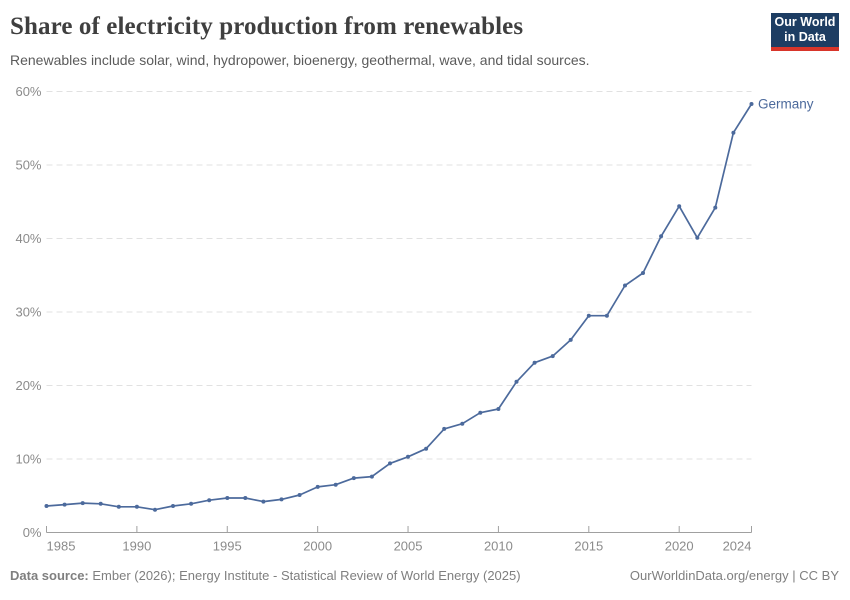 The width and height of the screenshot is (850, 600). Describe the element at coordinates (28, 312) in the screenshot. I see `y-axis-label: 30%` at that location.